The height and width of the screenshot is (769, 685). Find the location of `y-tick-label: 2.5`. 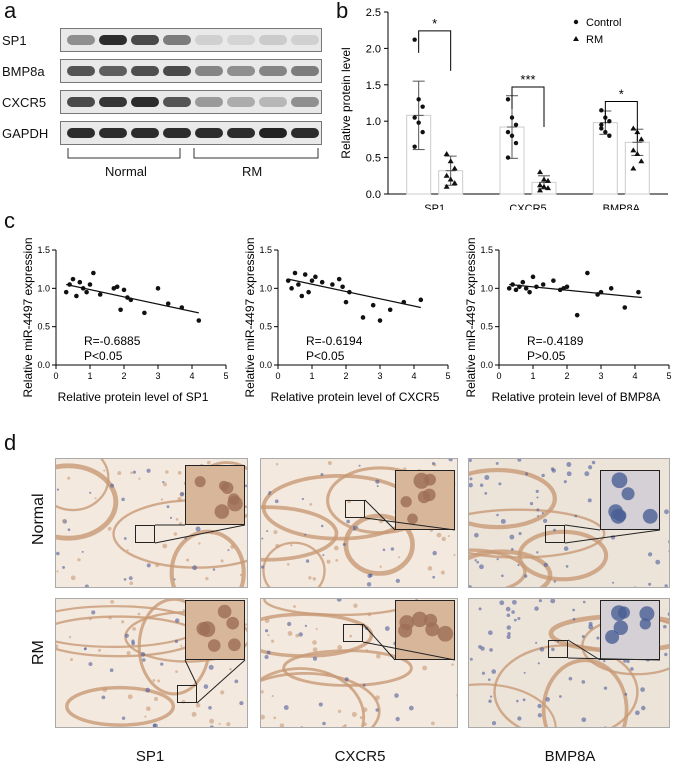

y-tick-label: 2.5 is located at coordinates (373, 13).